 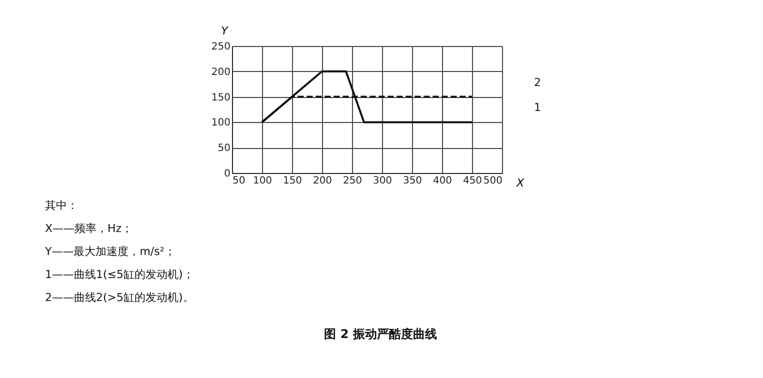 I want to click on text: X——频率，Hz；, so click(x=89, y=228).